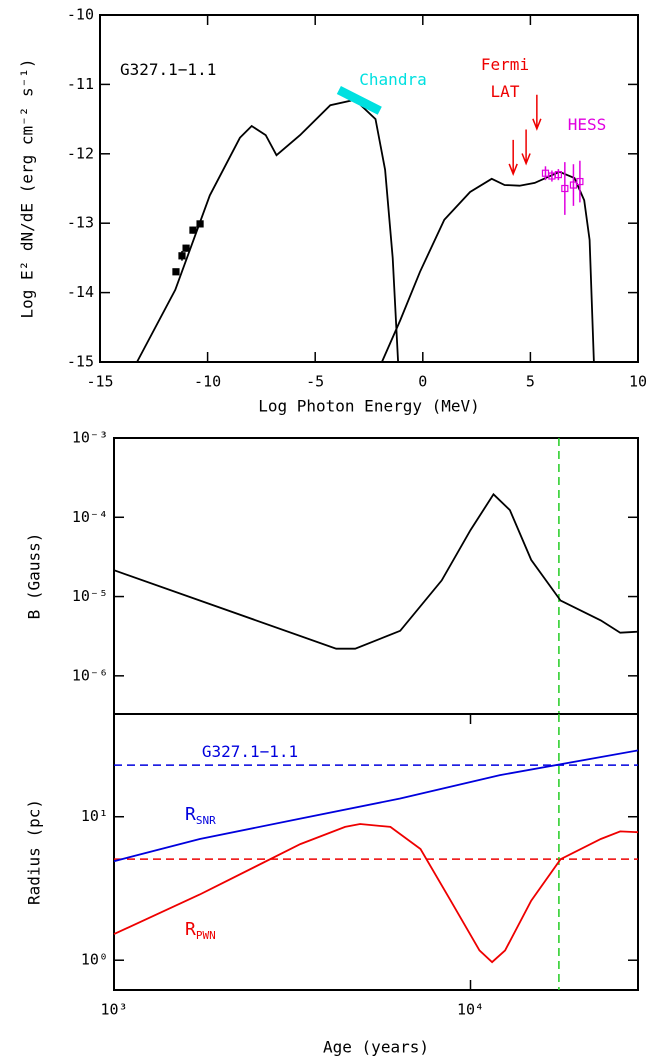  What do you see at coordinates (90, 675) in the screenshot?
I see `y-tick-label: 10⁻⁶` at bounding box center [90, 675].